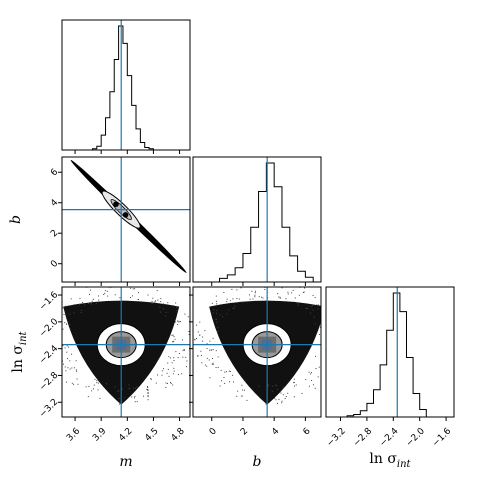 This screenshot has height=478, width=478. I want to click on y-tick-label: 2, so click(54, 233).